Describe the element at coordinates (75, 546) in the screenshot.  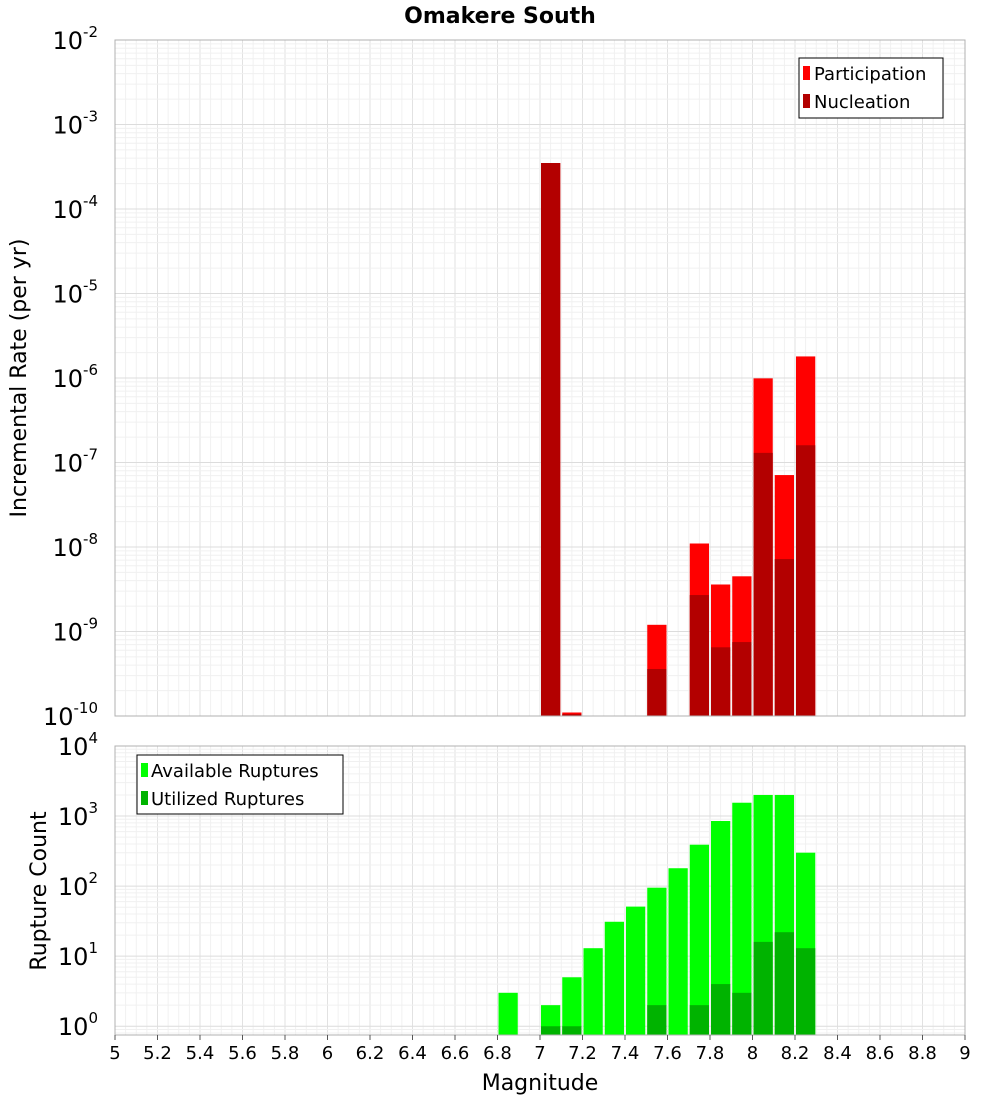
I see `top-y-tick-label: 10⁻⁸` at that location.